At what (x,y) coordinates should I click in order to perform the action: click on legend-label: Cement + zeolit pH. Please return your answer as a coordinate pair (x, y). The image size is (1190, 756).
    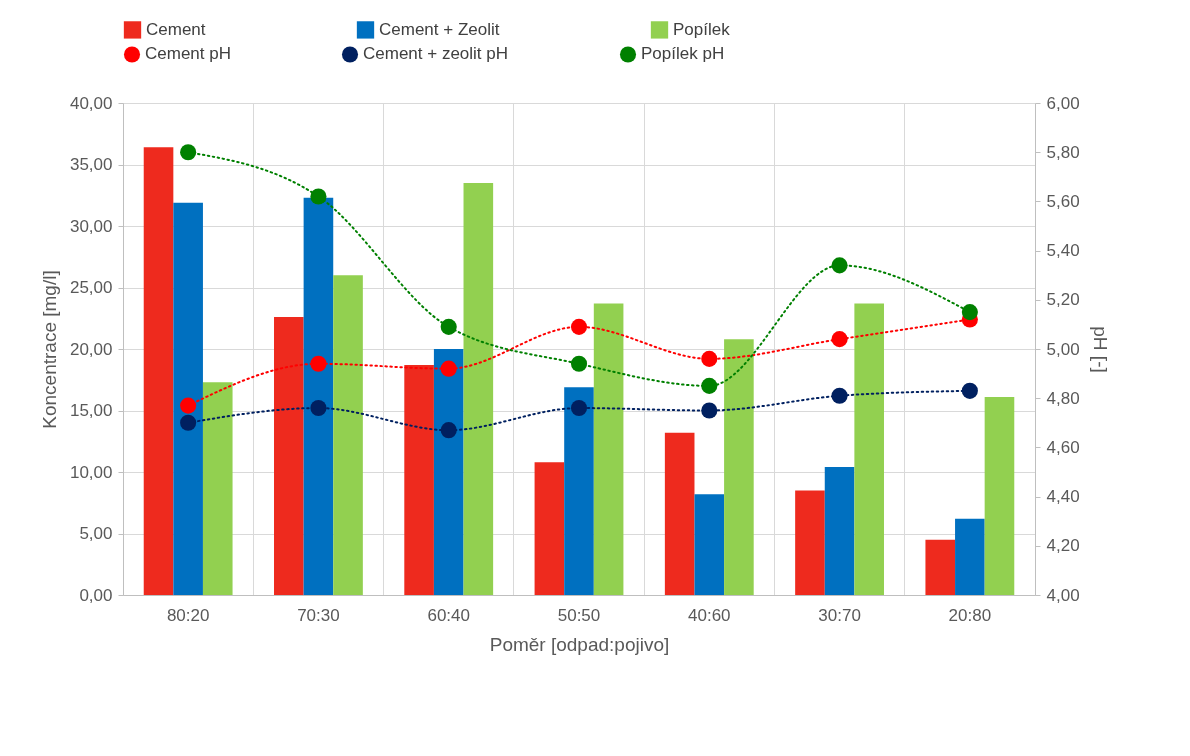
    Looking at the image, I should click on (436, 54).